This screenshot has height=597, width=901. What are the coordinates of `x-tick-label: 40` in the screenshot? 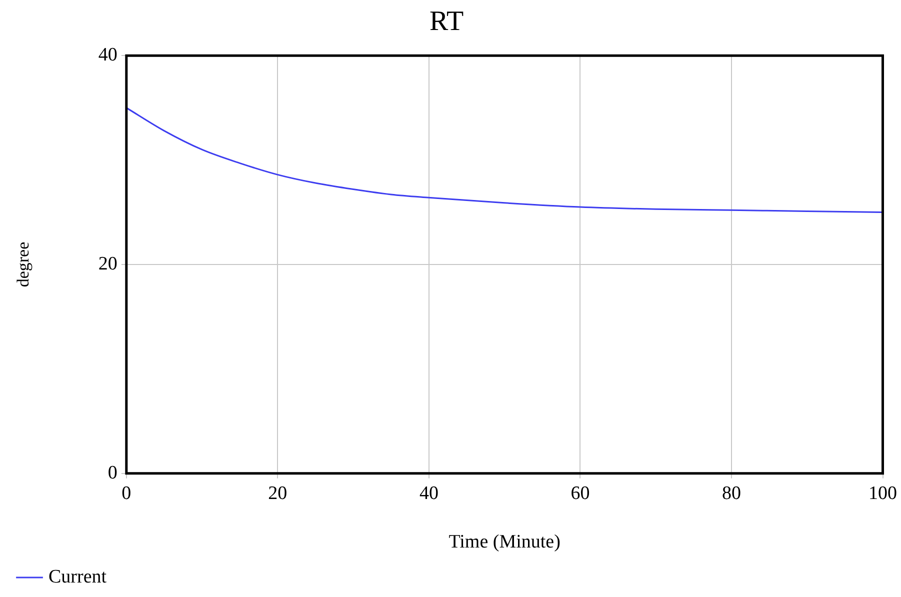 It's located at (428, 493).